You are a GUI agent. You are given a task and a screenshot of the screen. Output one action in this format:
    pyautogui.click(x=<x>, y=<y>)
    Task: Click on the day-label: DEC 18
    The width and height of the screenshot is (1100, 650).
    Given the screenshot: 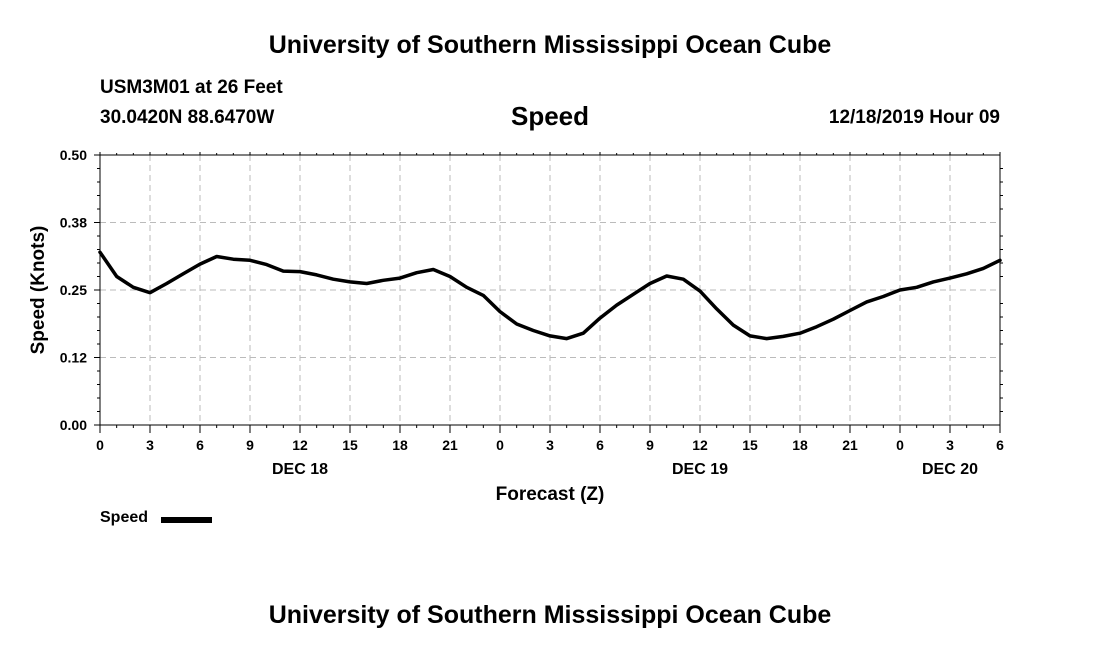 What is the action you would take?
    pyautogui.click(x=300, y=469)
    